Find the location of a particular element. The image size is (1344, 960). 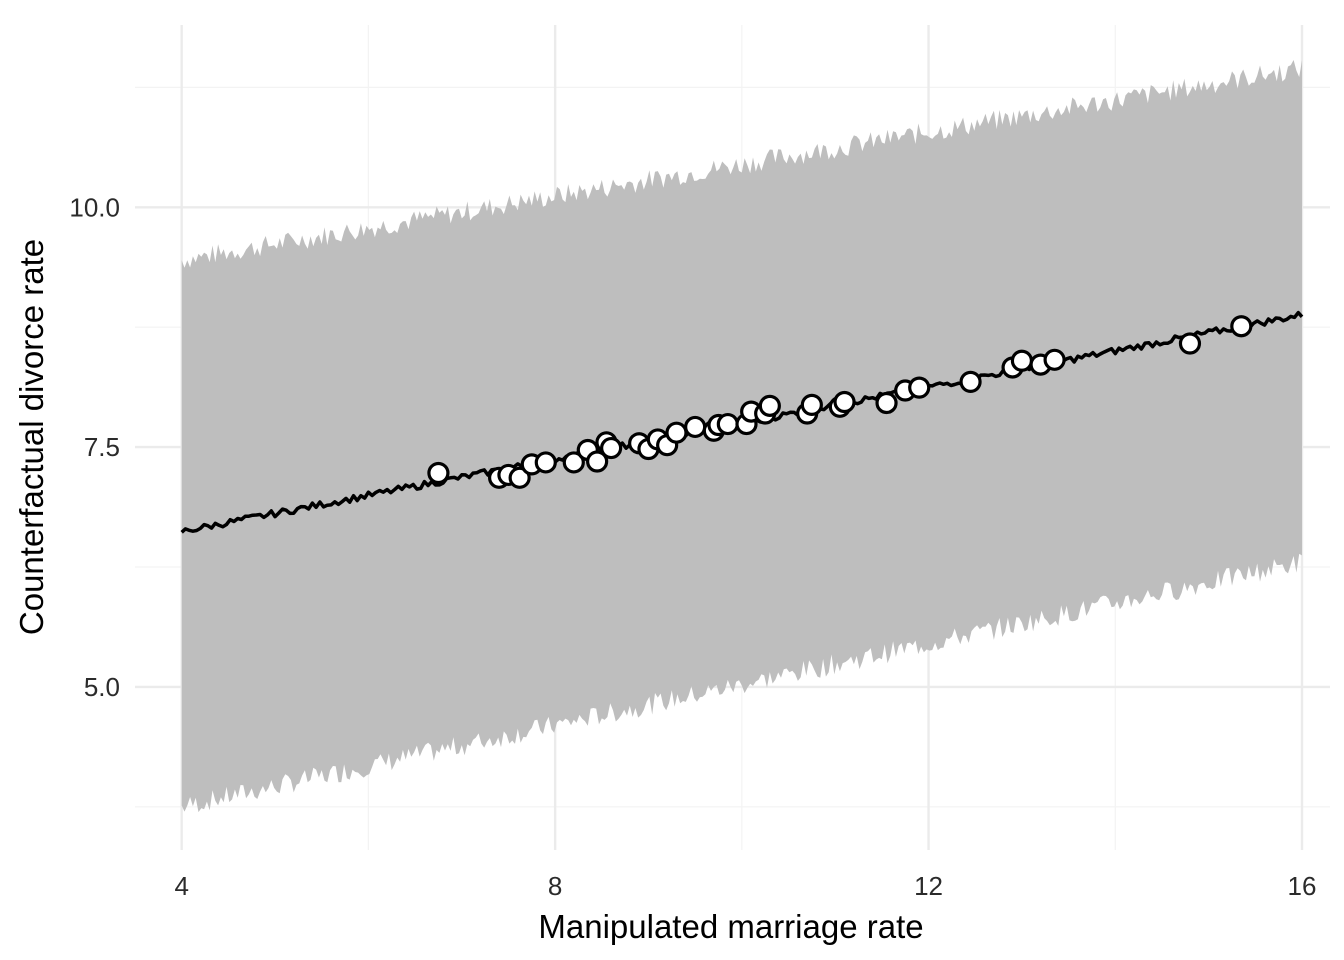

points-layer is located at coordinates (840, 402).